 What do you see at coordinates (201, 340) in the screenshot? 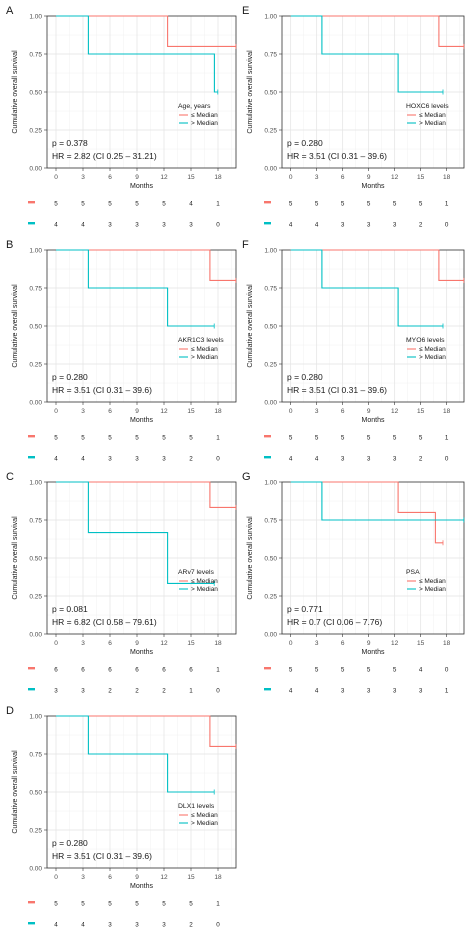
I see `legend-title: AKR1C3 levels` at bounding box center [201, 340].